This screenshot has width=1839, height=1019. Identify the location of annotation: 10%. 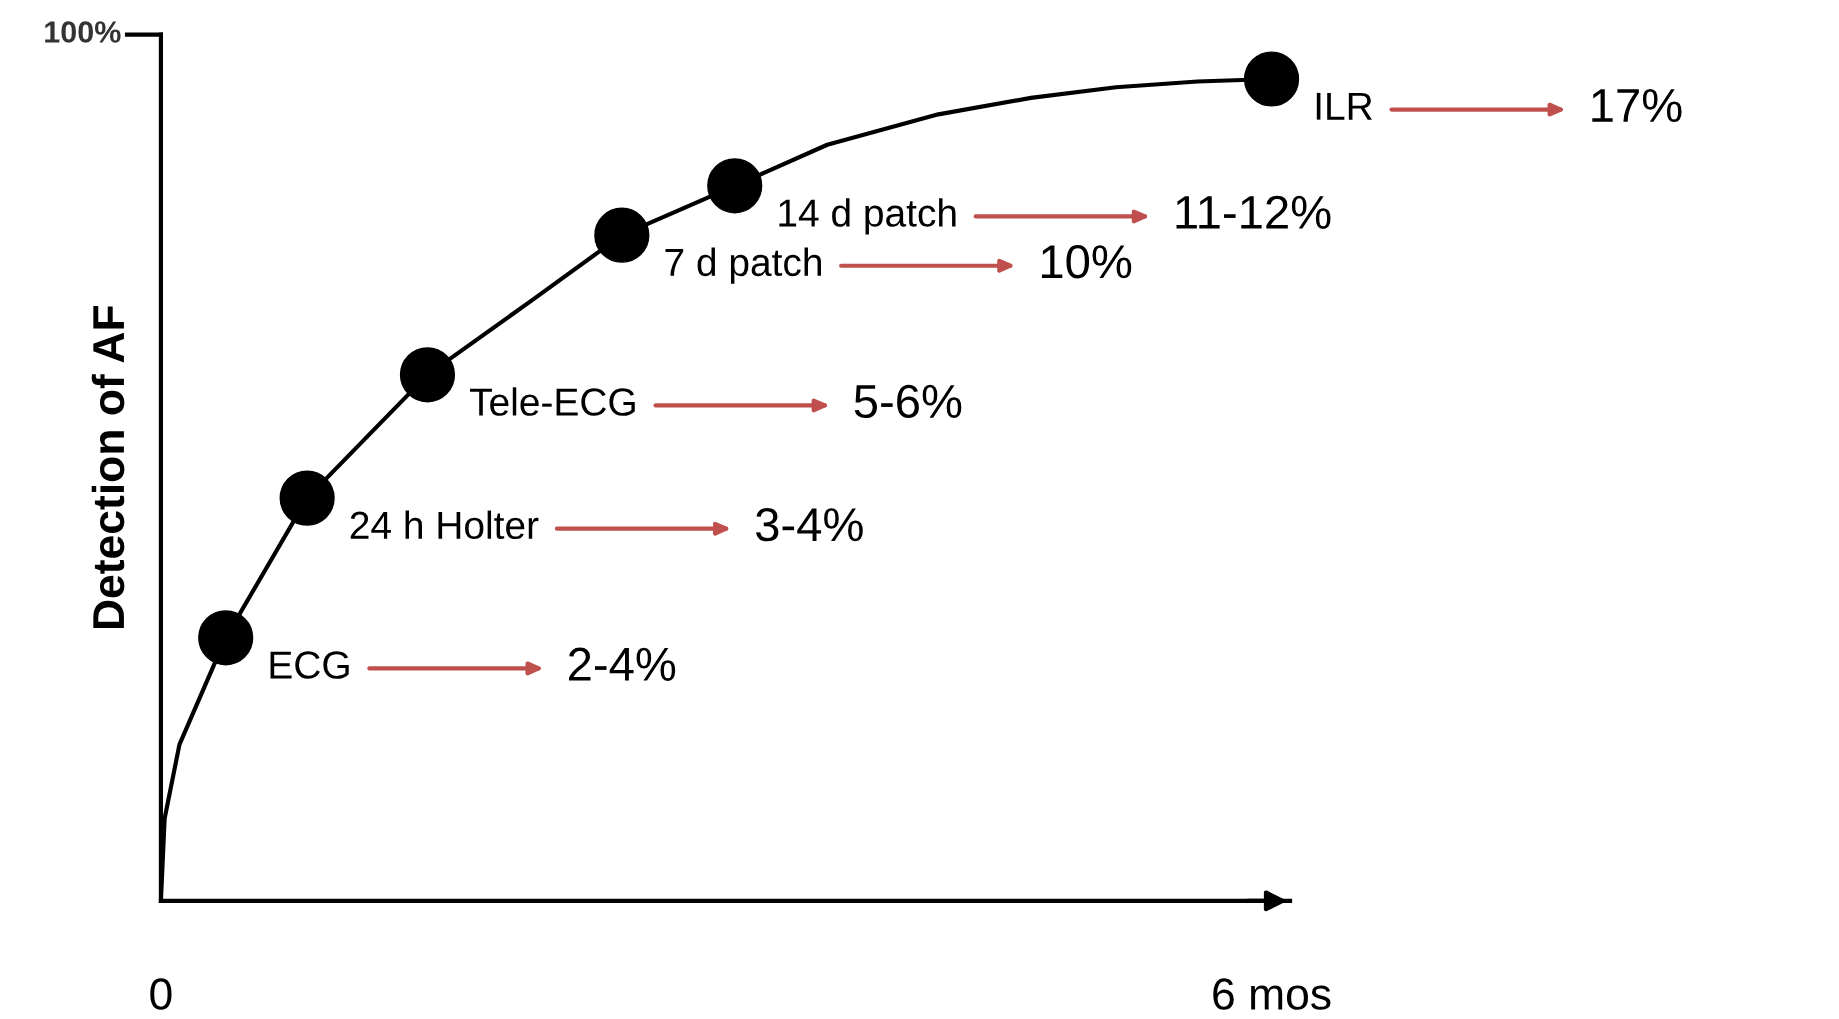
(1086, 261).